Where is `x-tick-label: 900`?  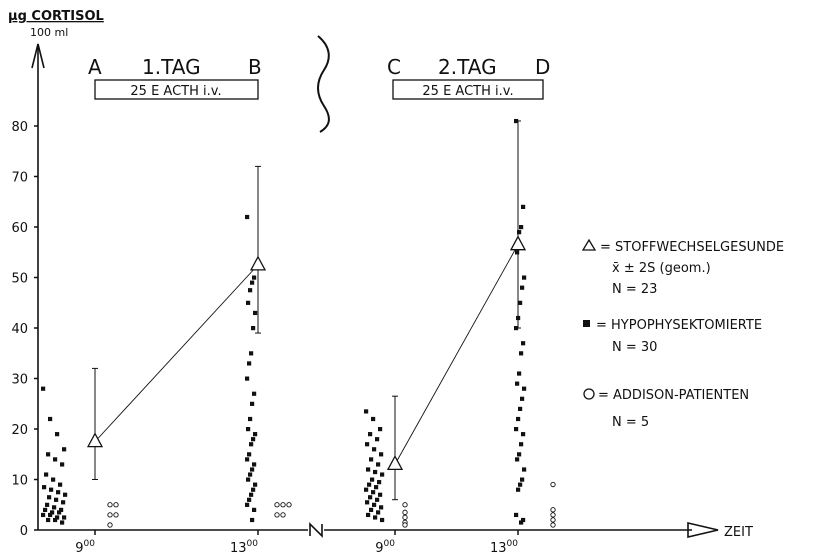 x-tick-label: 900 is located at coordinates (85, 547).